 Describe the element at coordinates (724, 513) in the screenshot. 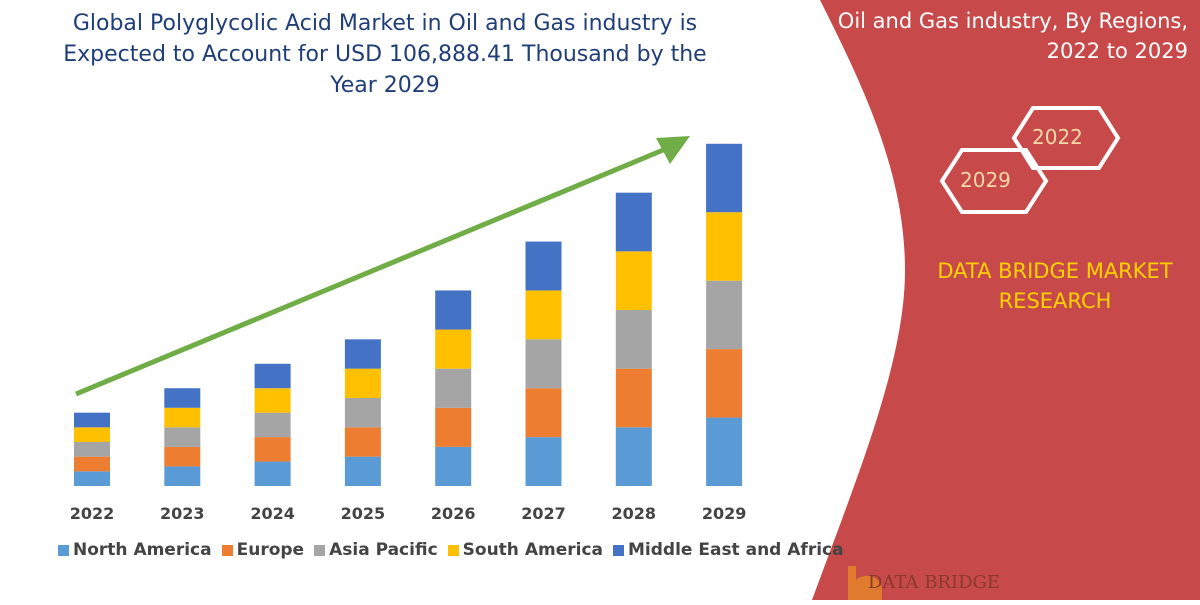

I see `x-tick-label: 2029` at that location.